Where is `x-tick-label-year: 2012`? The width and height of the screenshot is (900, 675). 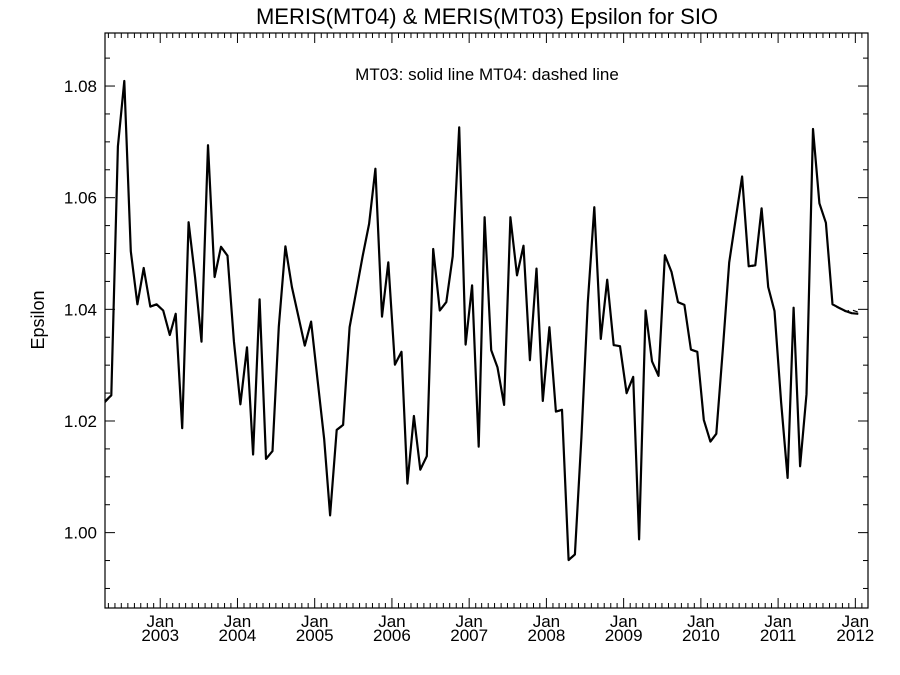
x-tick-label-year: 2012 is located at coordinates (855, 635).